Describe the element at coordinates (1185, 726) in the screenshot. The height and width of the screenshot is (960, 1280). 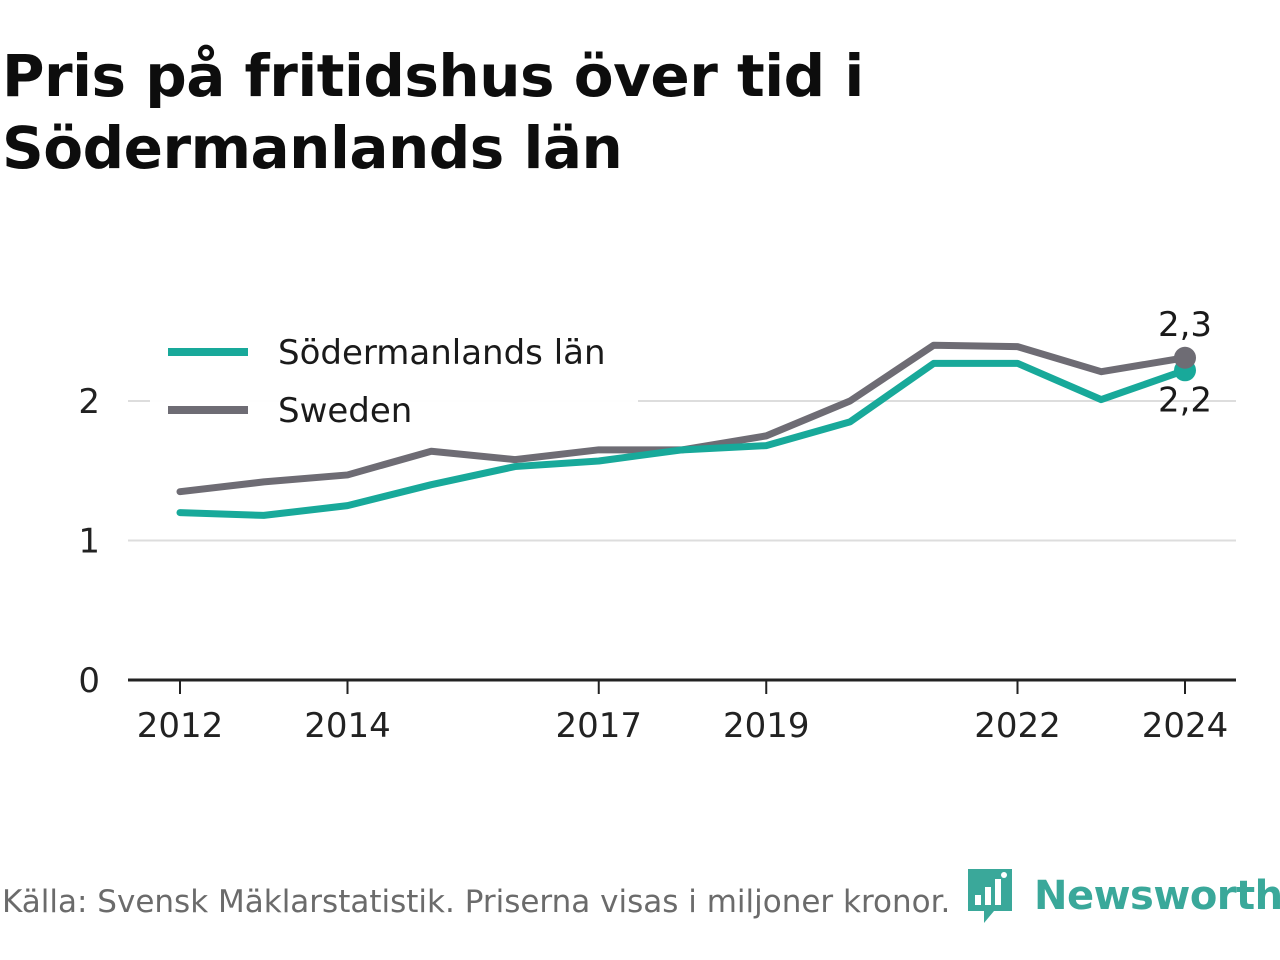
I see `x-tick-label-2024: 2024` at that location.